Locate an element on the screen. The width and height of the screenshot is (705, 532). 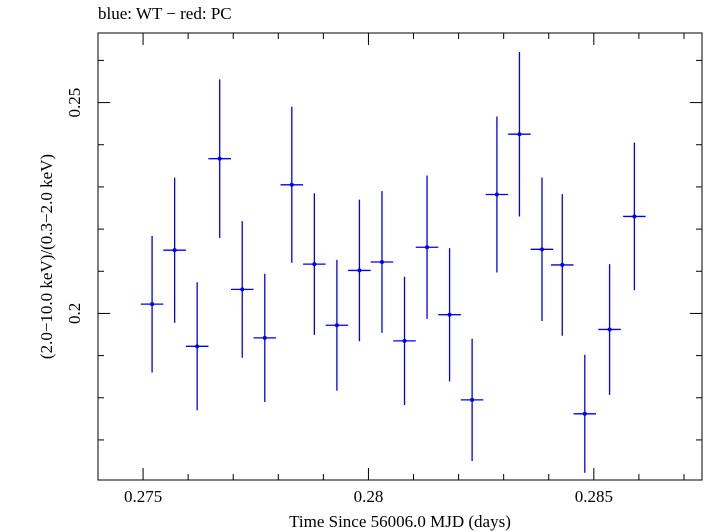
x-tick-label: 0.275 is located at coordinates (143, 496).